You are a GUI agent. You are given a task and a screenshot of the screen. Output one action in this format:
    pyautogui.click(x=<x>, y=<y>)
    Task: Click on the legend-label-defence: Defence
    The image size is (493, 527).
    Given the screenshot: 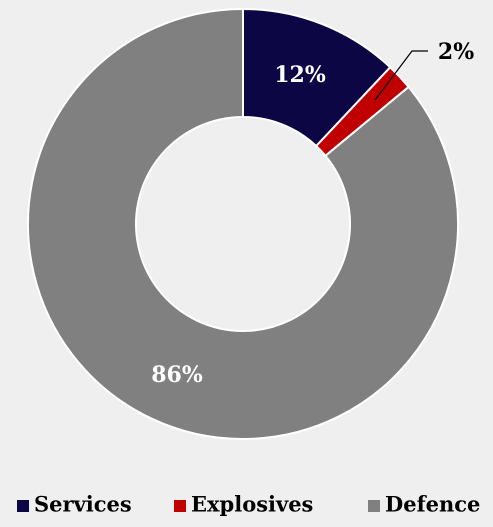 What is the action you would take?
    pyautogui.click(x=432, y=504)
    